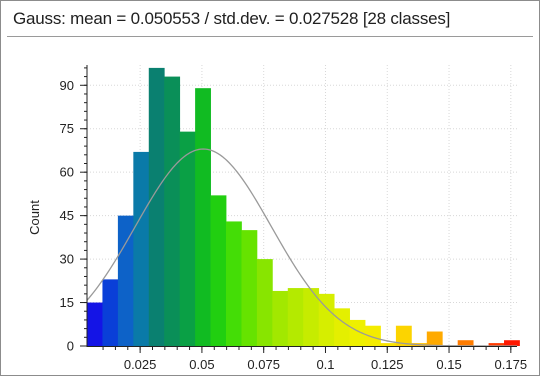 This screenshot has width=540, height=377. Describe the element at coordinates (387, 364) in the screenshot. I see `x-tick-label: 0.125` at that location.